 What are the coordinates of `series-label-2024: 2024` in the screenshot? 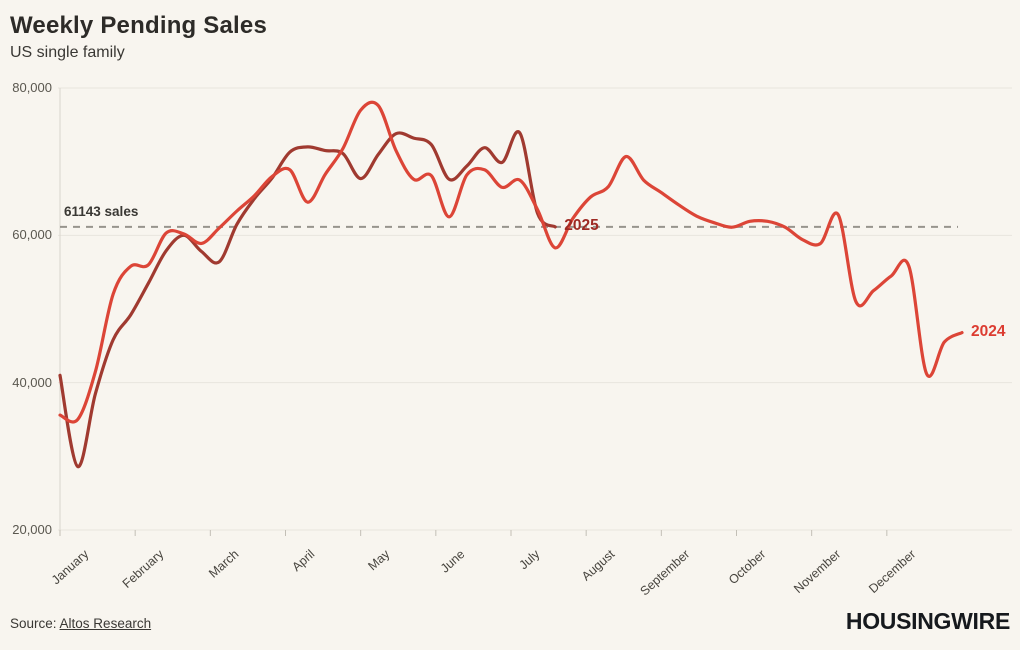 It's located at (988, 331).